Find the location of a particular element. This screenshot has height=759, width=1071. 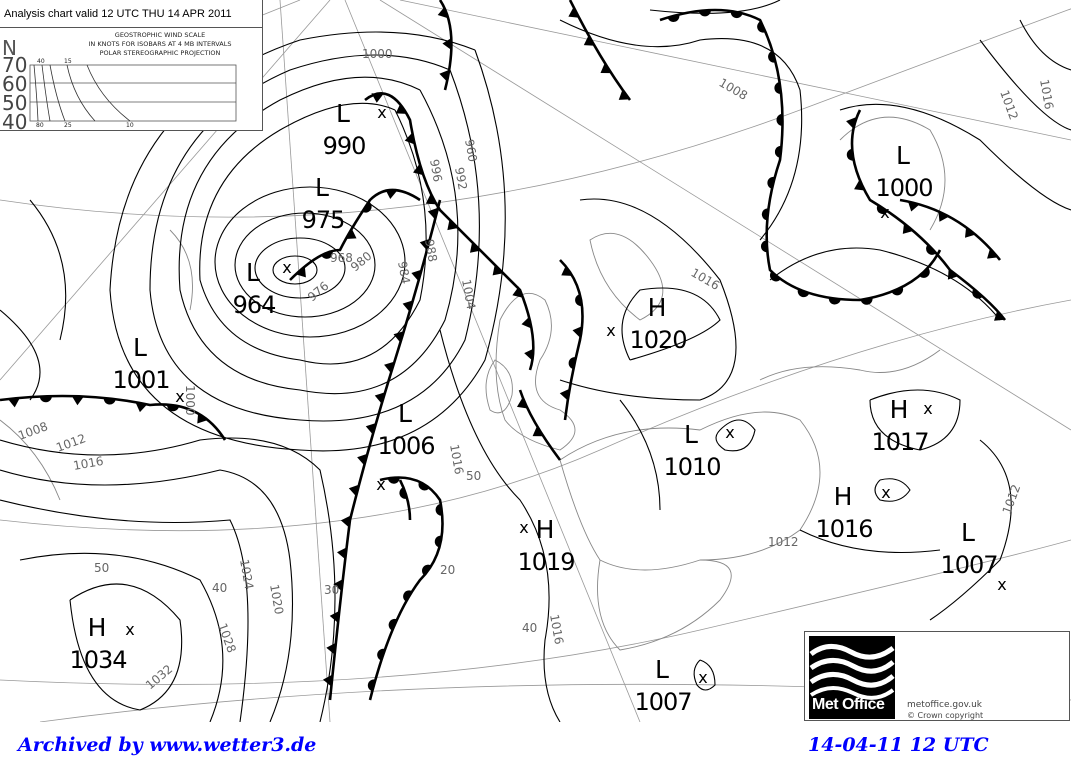

copyright: © Crown copyright is located at coordinates (945, 715).